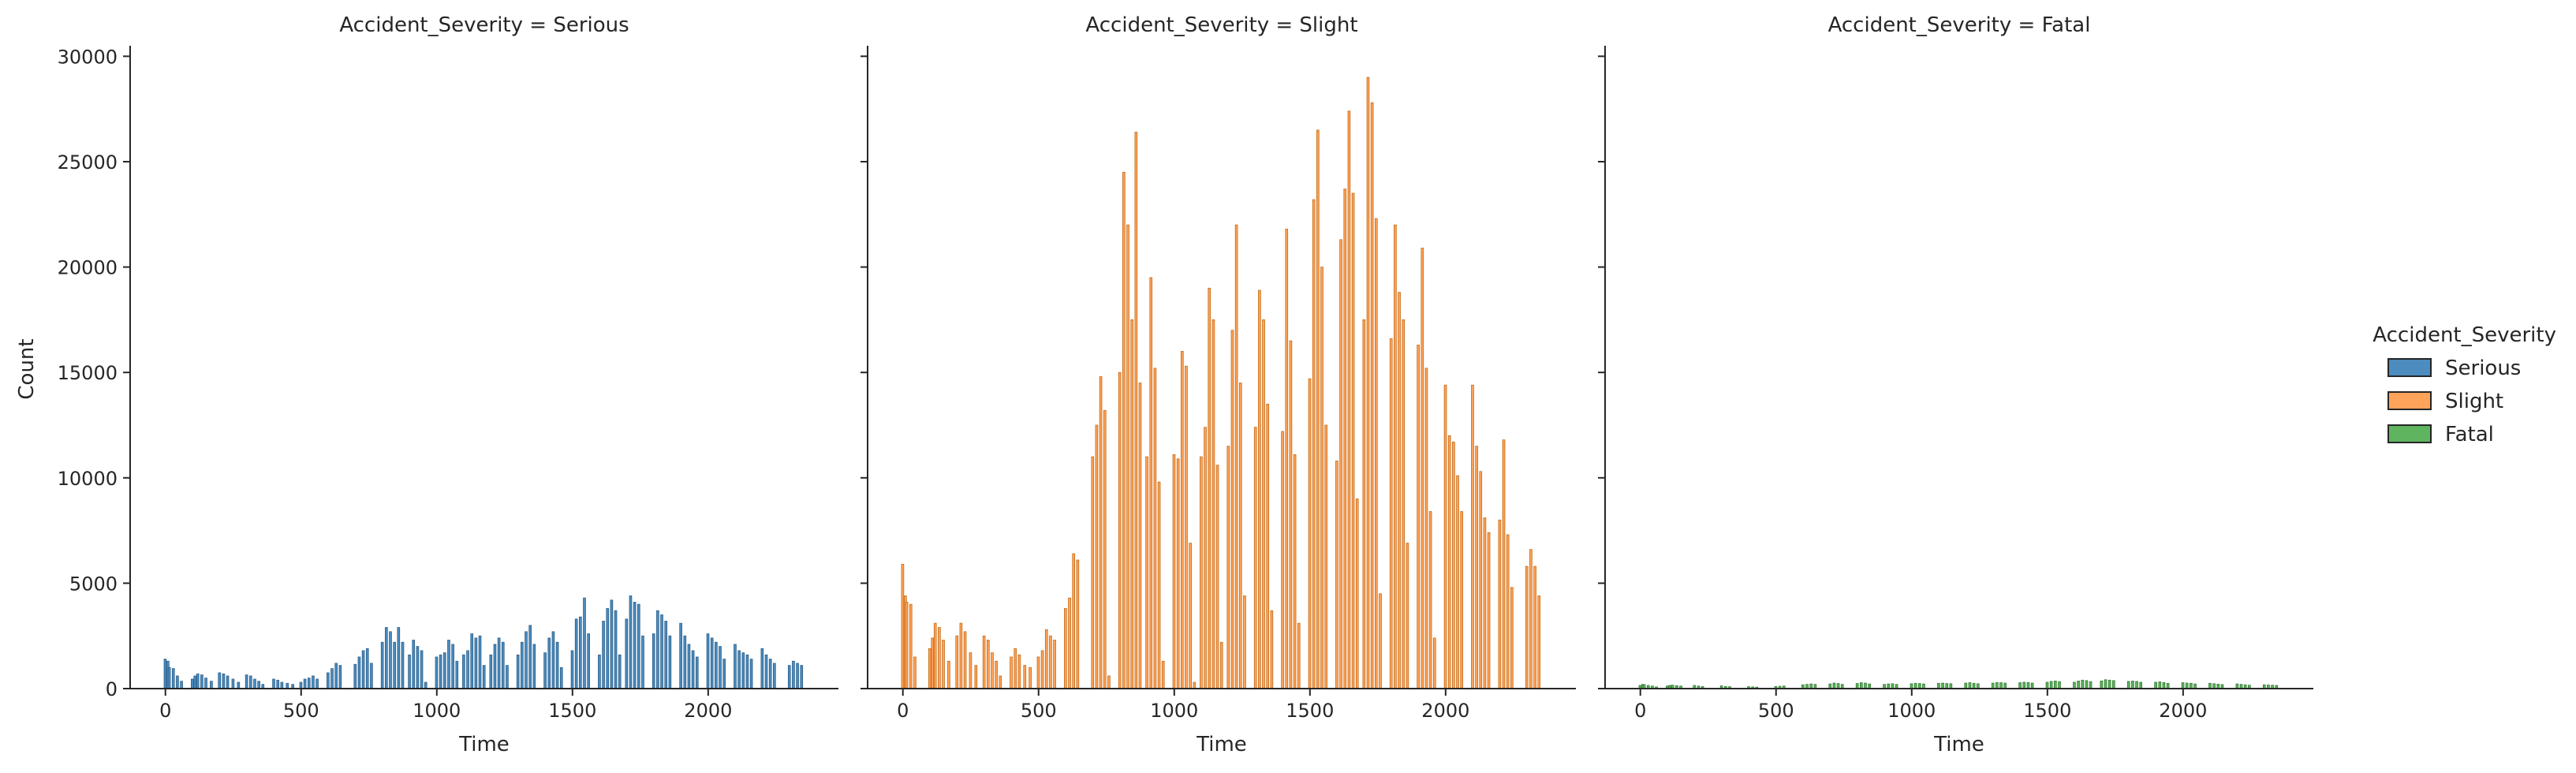 The width and height of the screenshot is (2576, 773). I want to click on legend-swatch-fatal, so click(2409, 434).